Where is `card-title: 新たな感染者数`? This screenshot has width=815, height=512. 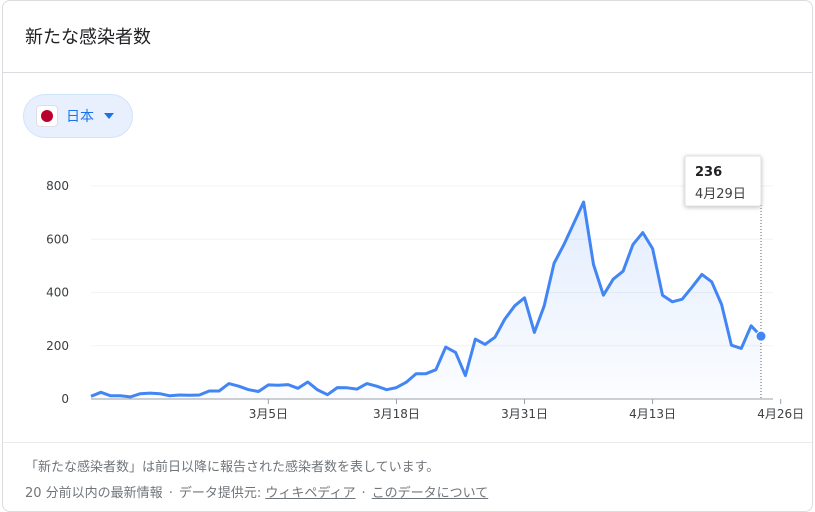
card-title: 新たな感染者数 is located at coordinates (88, 37).